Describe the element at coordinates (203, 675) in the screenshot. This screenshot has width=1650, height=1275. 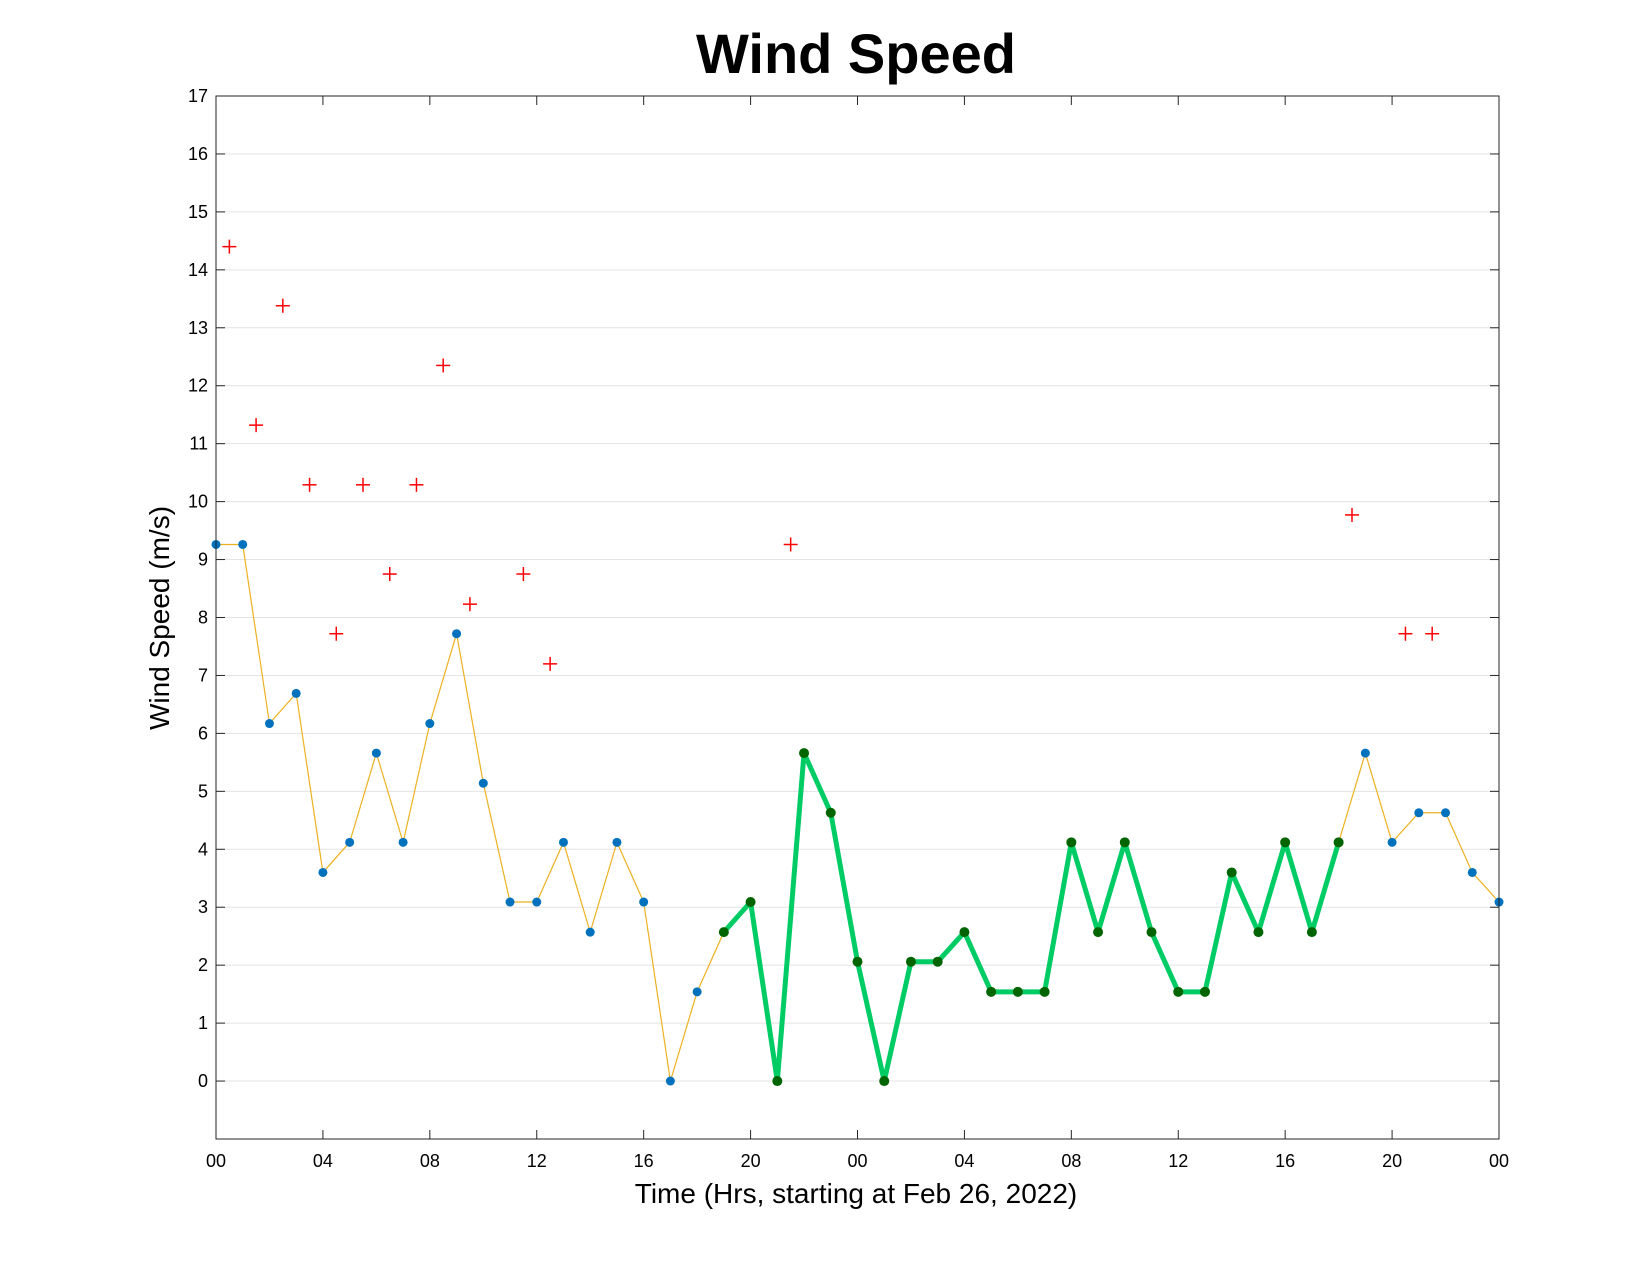
I see `y-tick-label: 7` at that location.